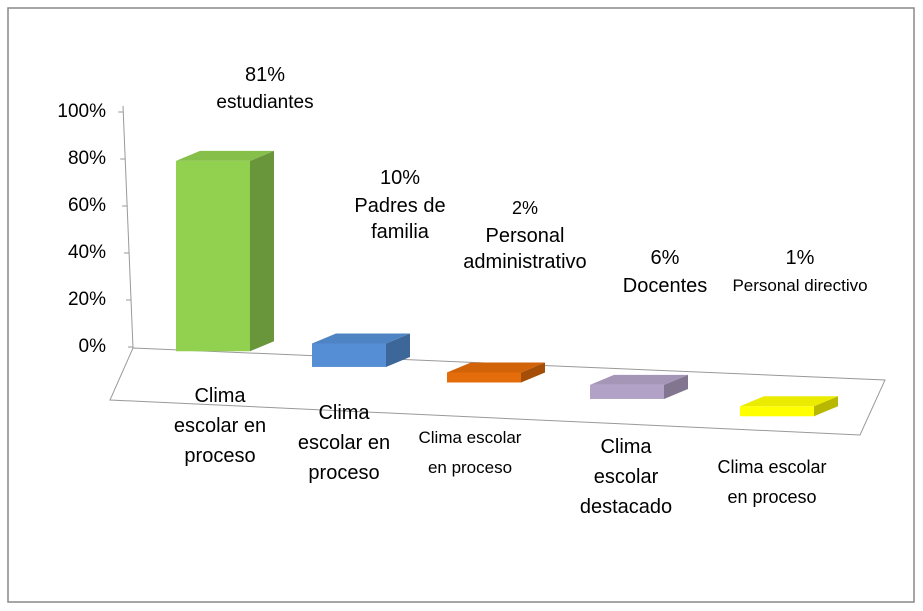  What do you see at coordinates (665, 286) in the screenshot?
I see `series-label: Docentes` at bounding box center [665, 286].